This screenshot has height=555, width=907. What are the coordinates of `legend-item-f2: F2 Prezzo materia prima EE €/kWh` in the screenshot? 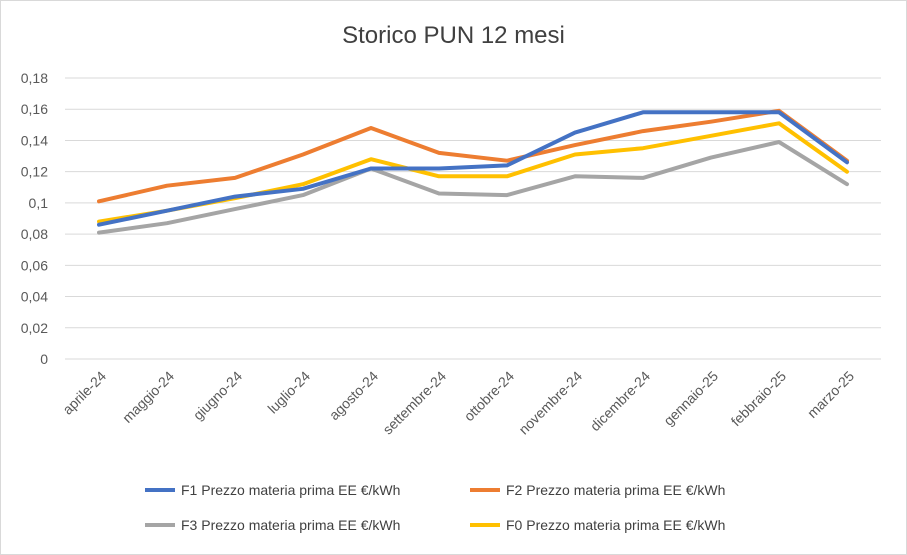 It's located at (597, 490).